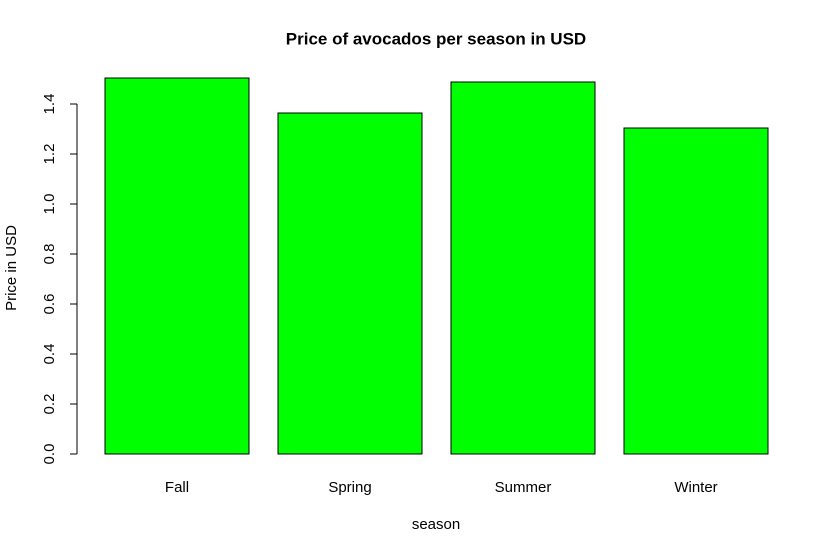  What do you see at coordinates (11, 268) in the screenshot?
I see `y-axis-label: Price in USD` at bounding box center [11, 268].